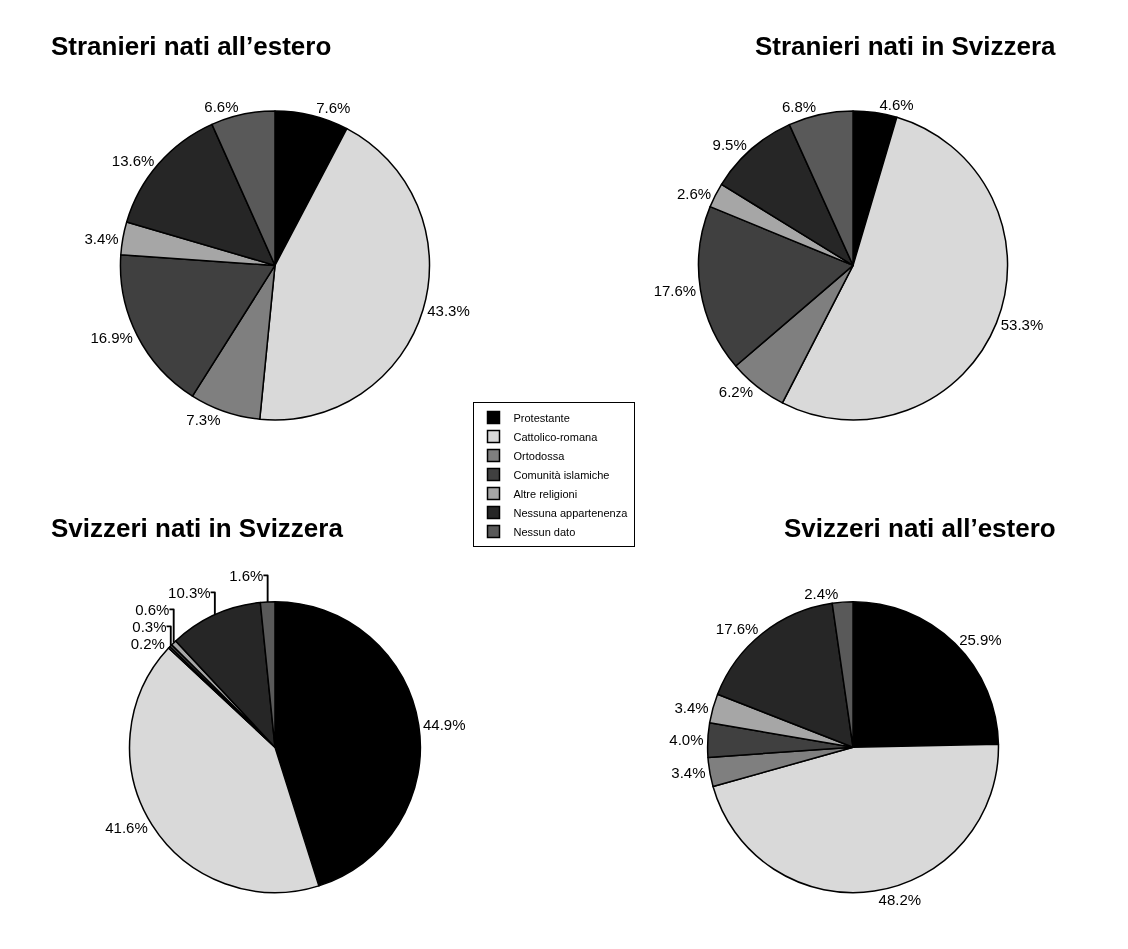  What do you see at coordinates (133, 160) in the screenshot?
I see `data-label: 13.6%` at bounding box center [133, 160].